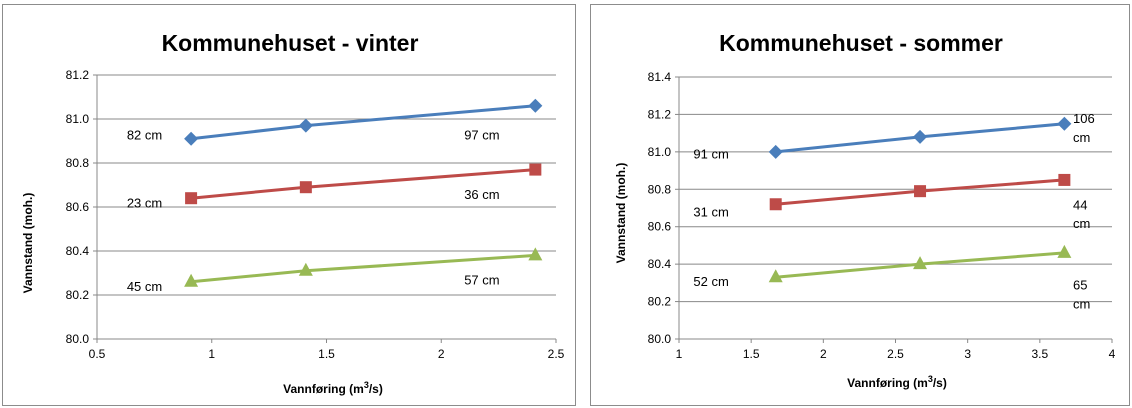 This screenshot has height=408, width=1132. I want to click on x-tick-label: 3, so click(967, 354).